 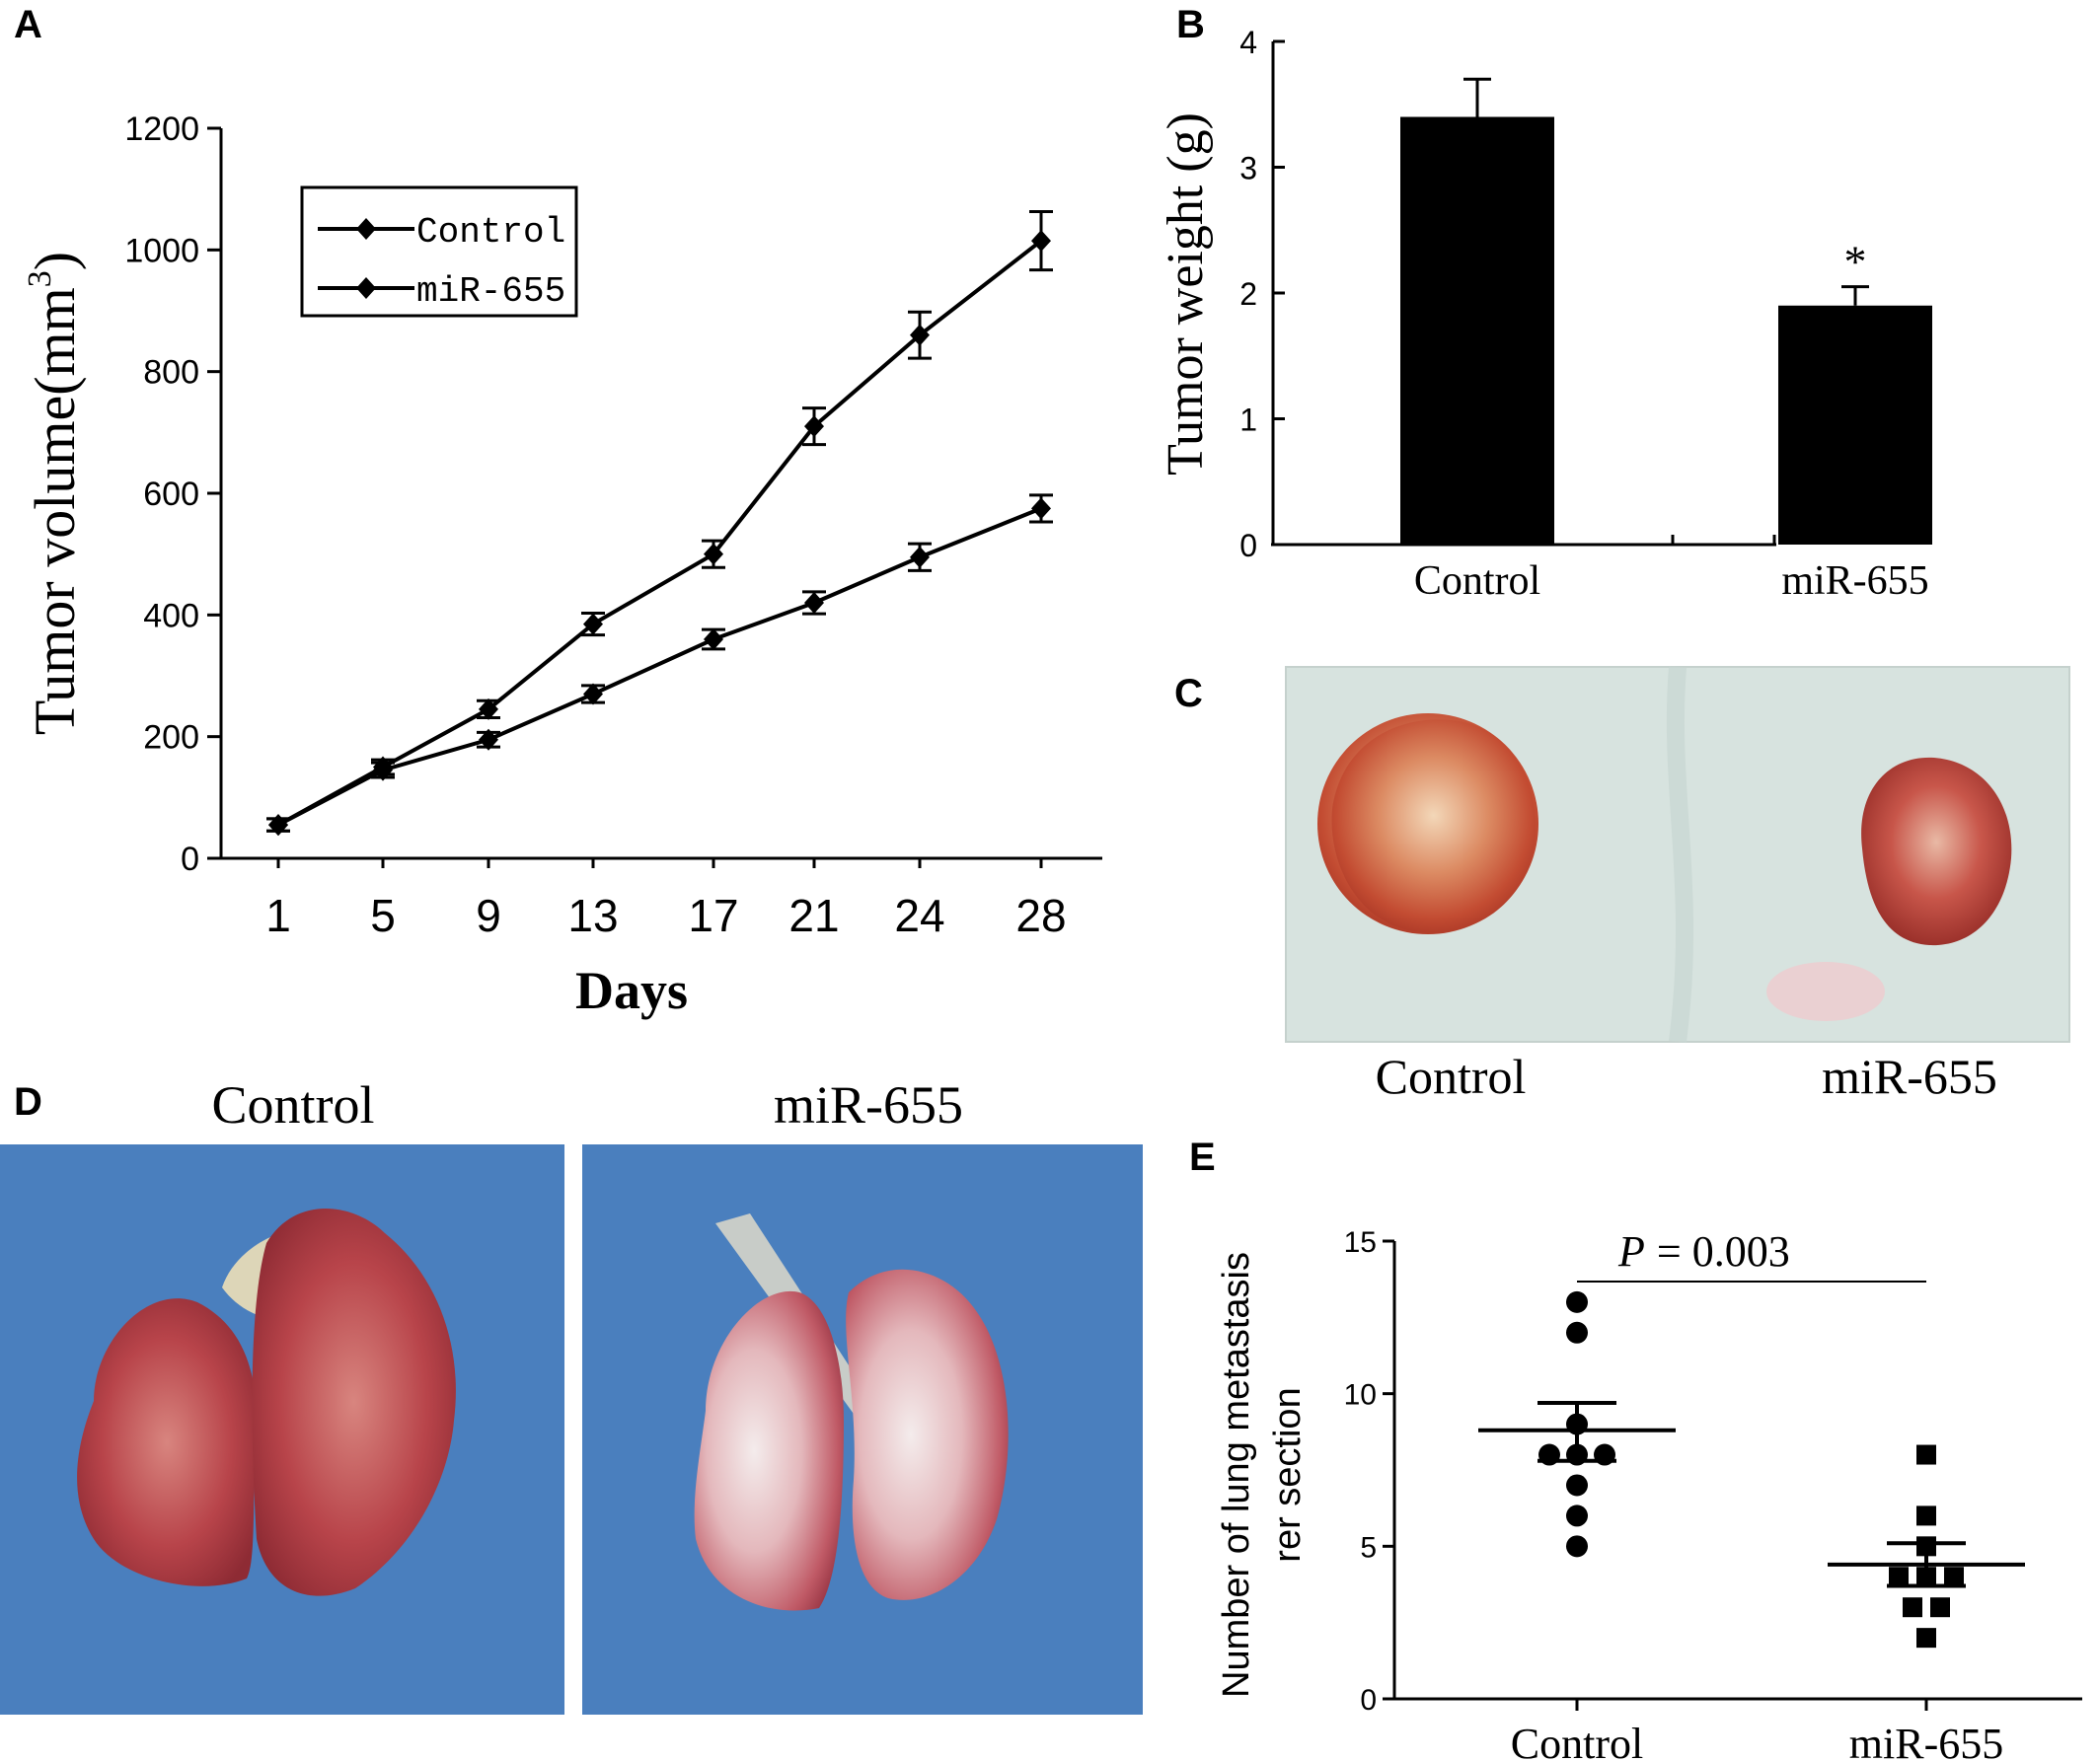 What do you see at coordinates (1288, 1474) in the screenshot?
I see `scatter-y-axis-label-line2: rer section` at bounding box center [1288, 1474].